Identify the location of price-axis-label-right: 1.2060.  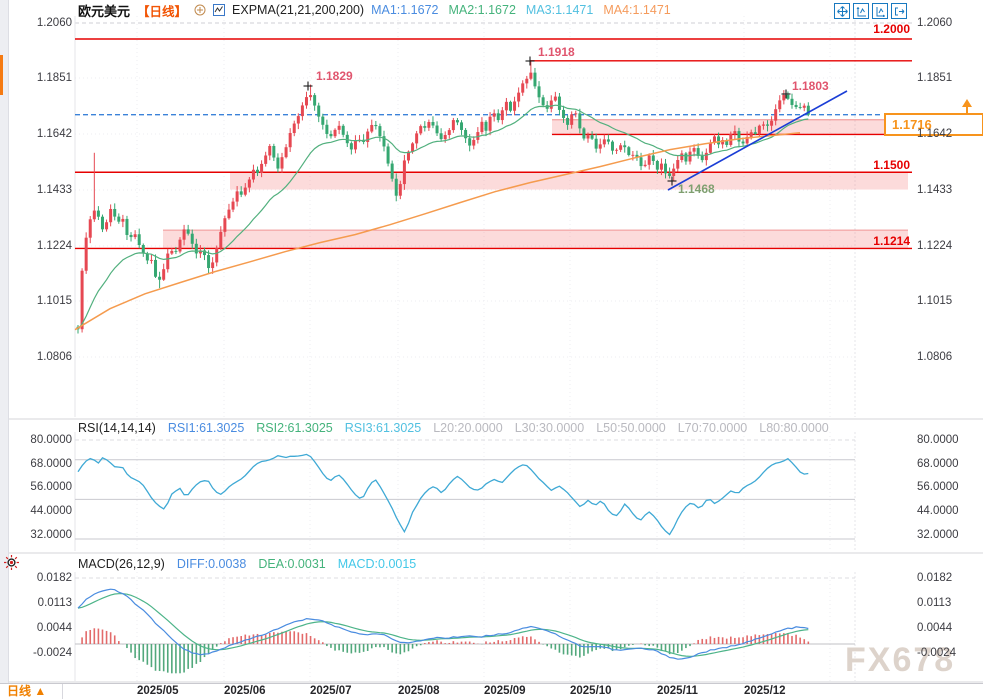
(935, 23).